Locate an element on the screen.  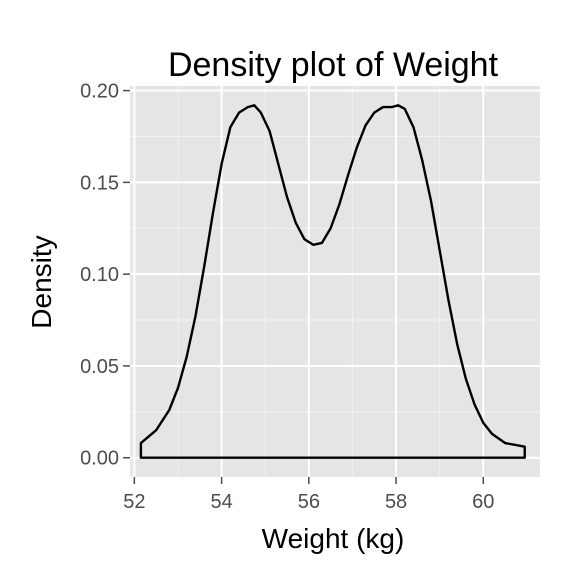
y-tick-label: 0.20 is located at coordinates (99, 92).